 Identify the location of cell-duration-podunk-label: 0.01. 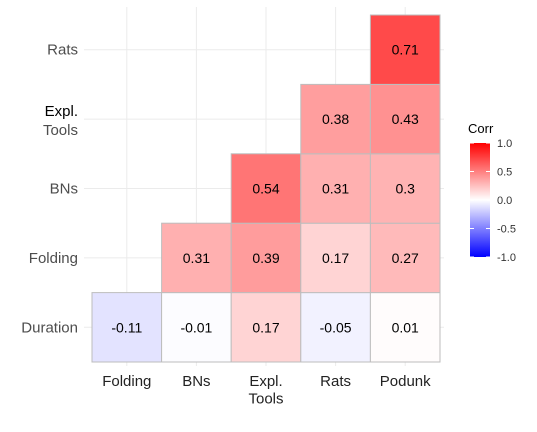
(405, 327).